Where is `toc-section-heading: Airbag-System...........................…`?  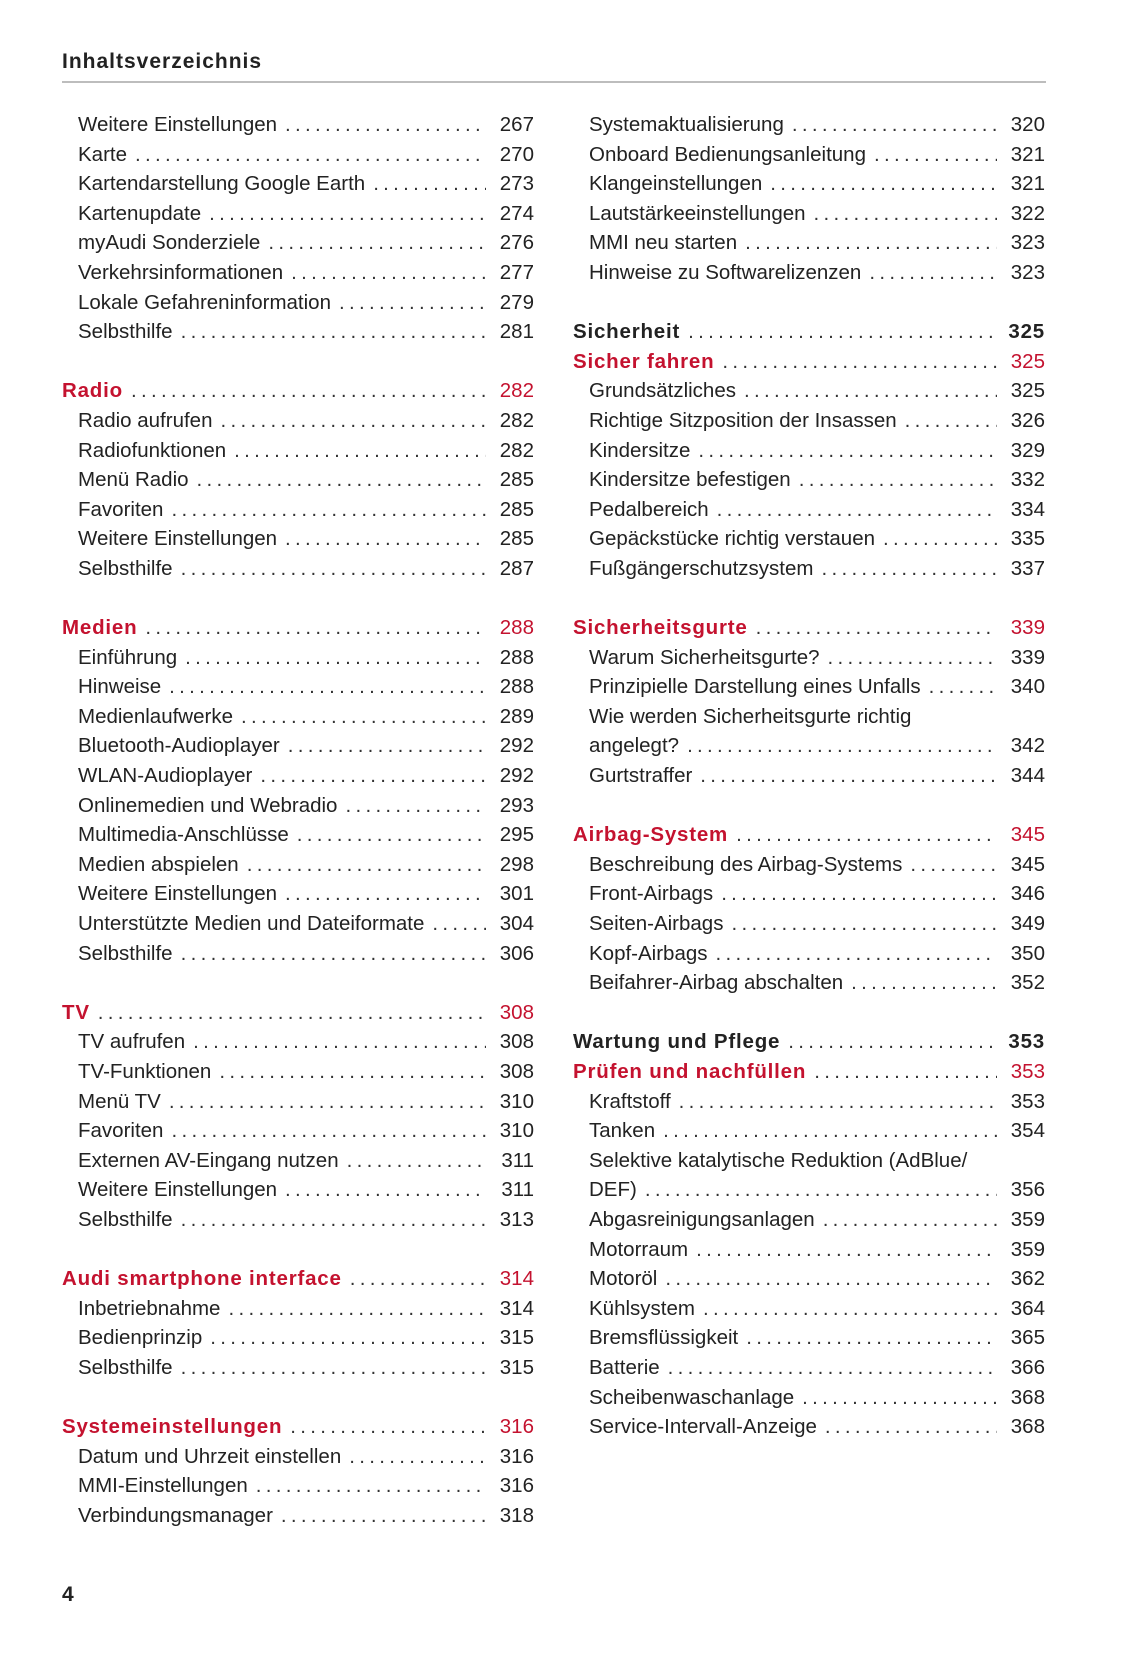
toc-section-heading: Airbag-System...........................… is located at coordinates (809, 835).